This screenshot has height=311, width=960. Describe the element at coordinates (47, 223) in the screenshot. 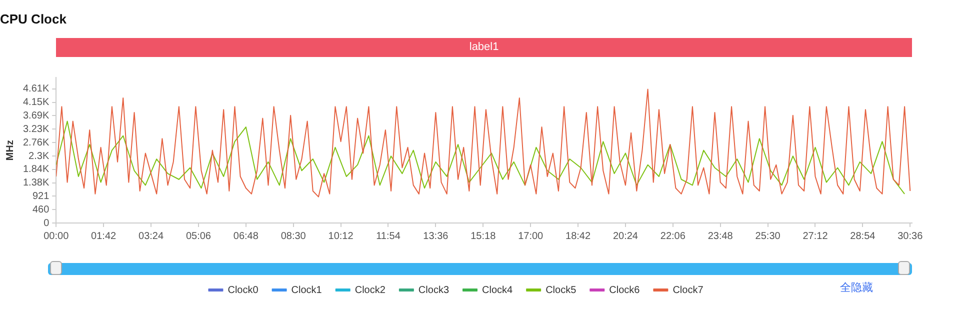

I see `y-tick-label: 0` at that location.